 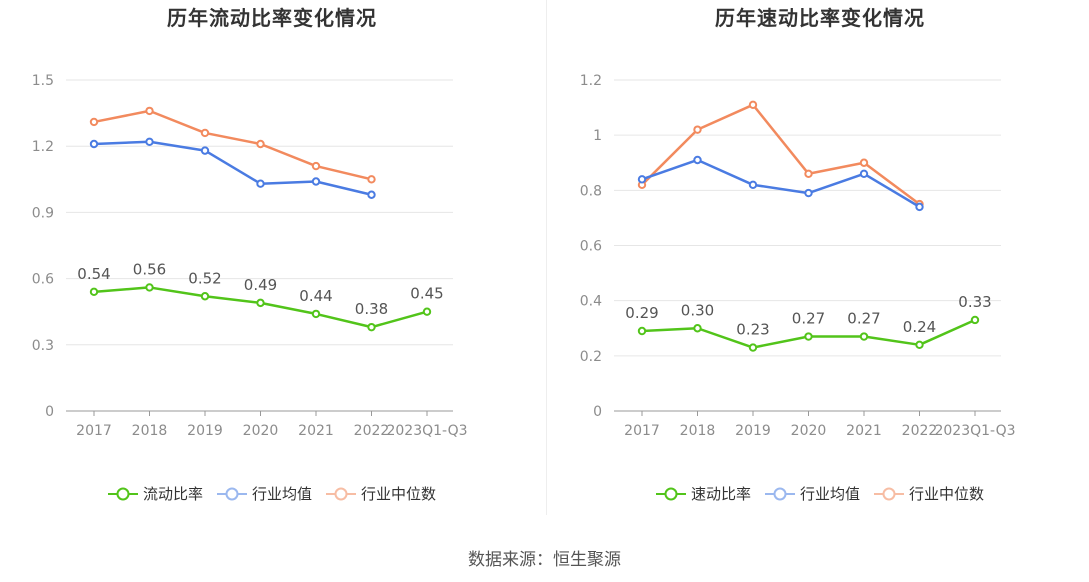 What do you see at coordinates (591, 191) in the screenshot?
I see `y-tick-label: 0.8` at bounding box center [591, 191].